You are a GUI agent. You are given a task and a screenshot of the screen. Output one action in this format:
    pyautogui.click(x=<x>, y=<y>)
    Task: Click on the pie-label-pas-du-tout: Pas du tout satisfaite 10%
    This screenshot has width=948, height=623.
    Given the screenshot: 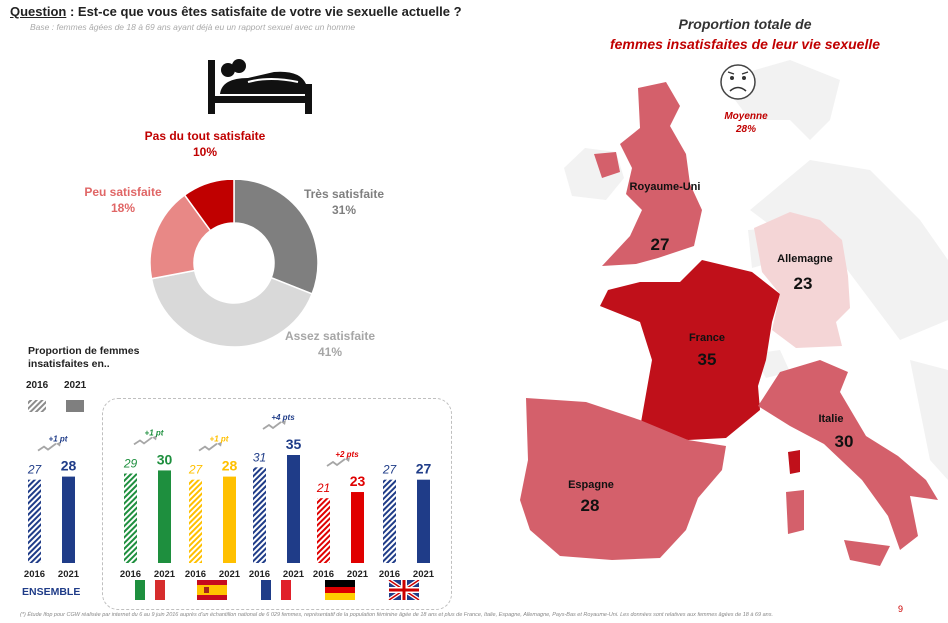 What is the action you would take?
    pyautogui.click(x=205, y=144)
    